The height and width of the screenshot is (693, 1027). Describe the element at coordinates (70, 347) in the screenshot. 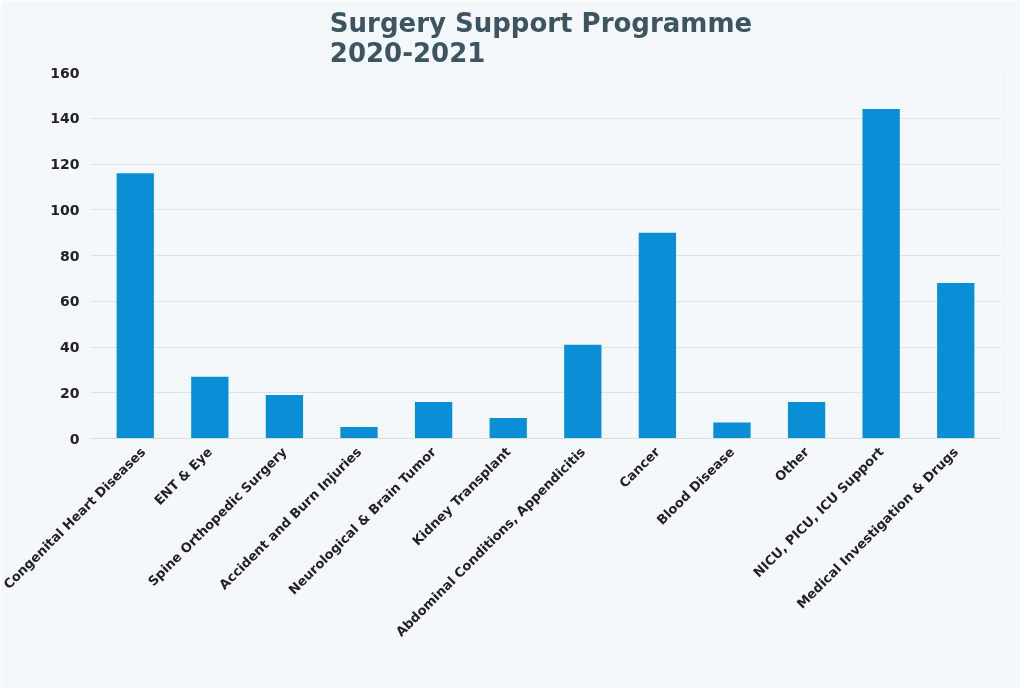

I see `y-tick-label: 40` at that location.